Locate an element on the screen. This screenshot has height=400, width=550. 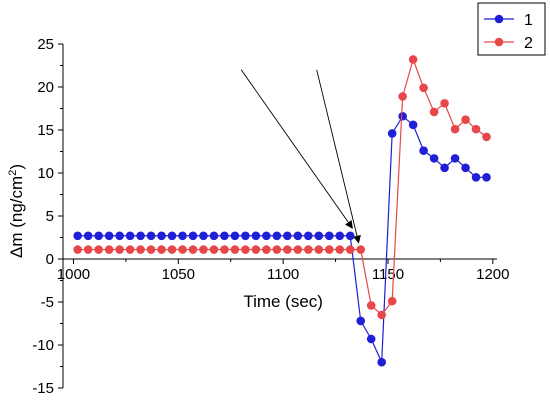
y-tick-label: -10 is located at coordinates (43, 345).